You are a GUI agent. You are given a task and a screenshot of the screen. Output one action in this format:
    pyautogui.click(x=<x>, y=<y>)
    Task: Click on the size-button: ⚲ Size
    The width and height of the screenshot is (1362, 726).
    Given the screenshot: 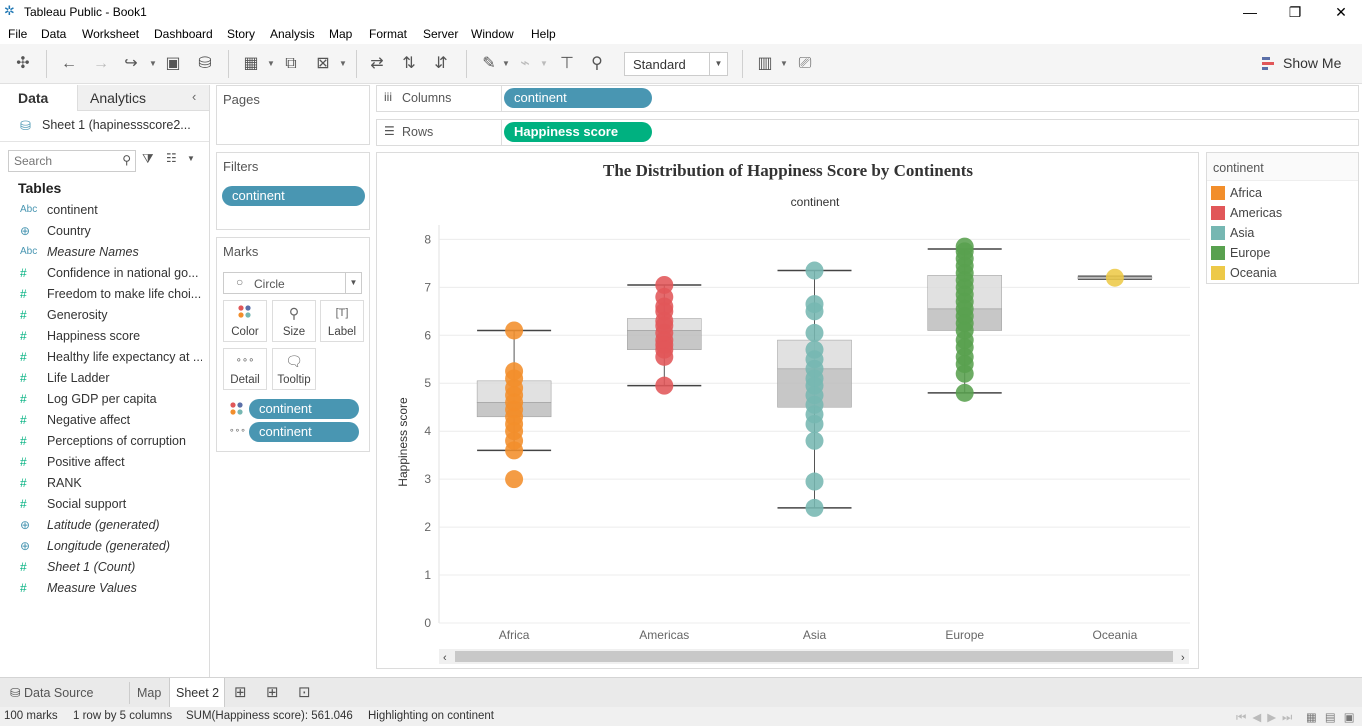 What is the action you would take?
    pyautogui.click(x=294, y=321)
    